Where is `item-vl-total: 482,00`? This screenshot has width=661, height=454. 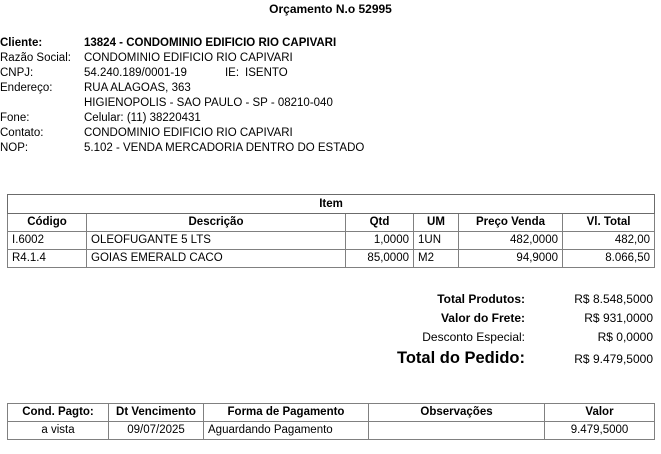
item-vl-total: 482,00 is located at coordinates (608, 240).